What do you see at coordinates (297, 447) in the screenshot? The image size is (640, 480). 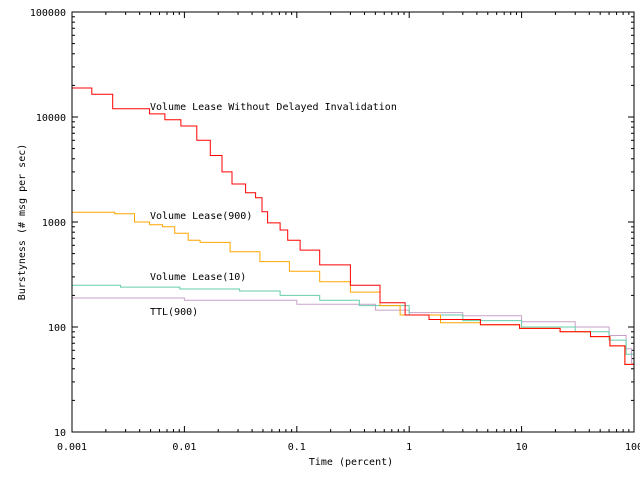 I see `x-tick-label: 0.1` at bounding box center [297, 447].